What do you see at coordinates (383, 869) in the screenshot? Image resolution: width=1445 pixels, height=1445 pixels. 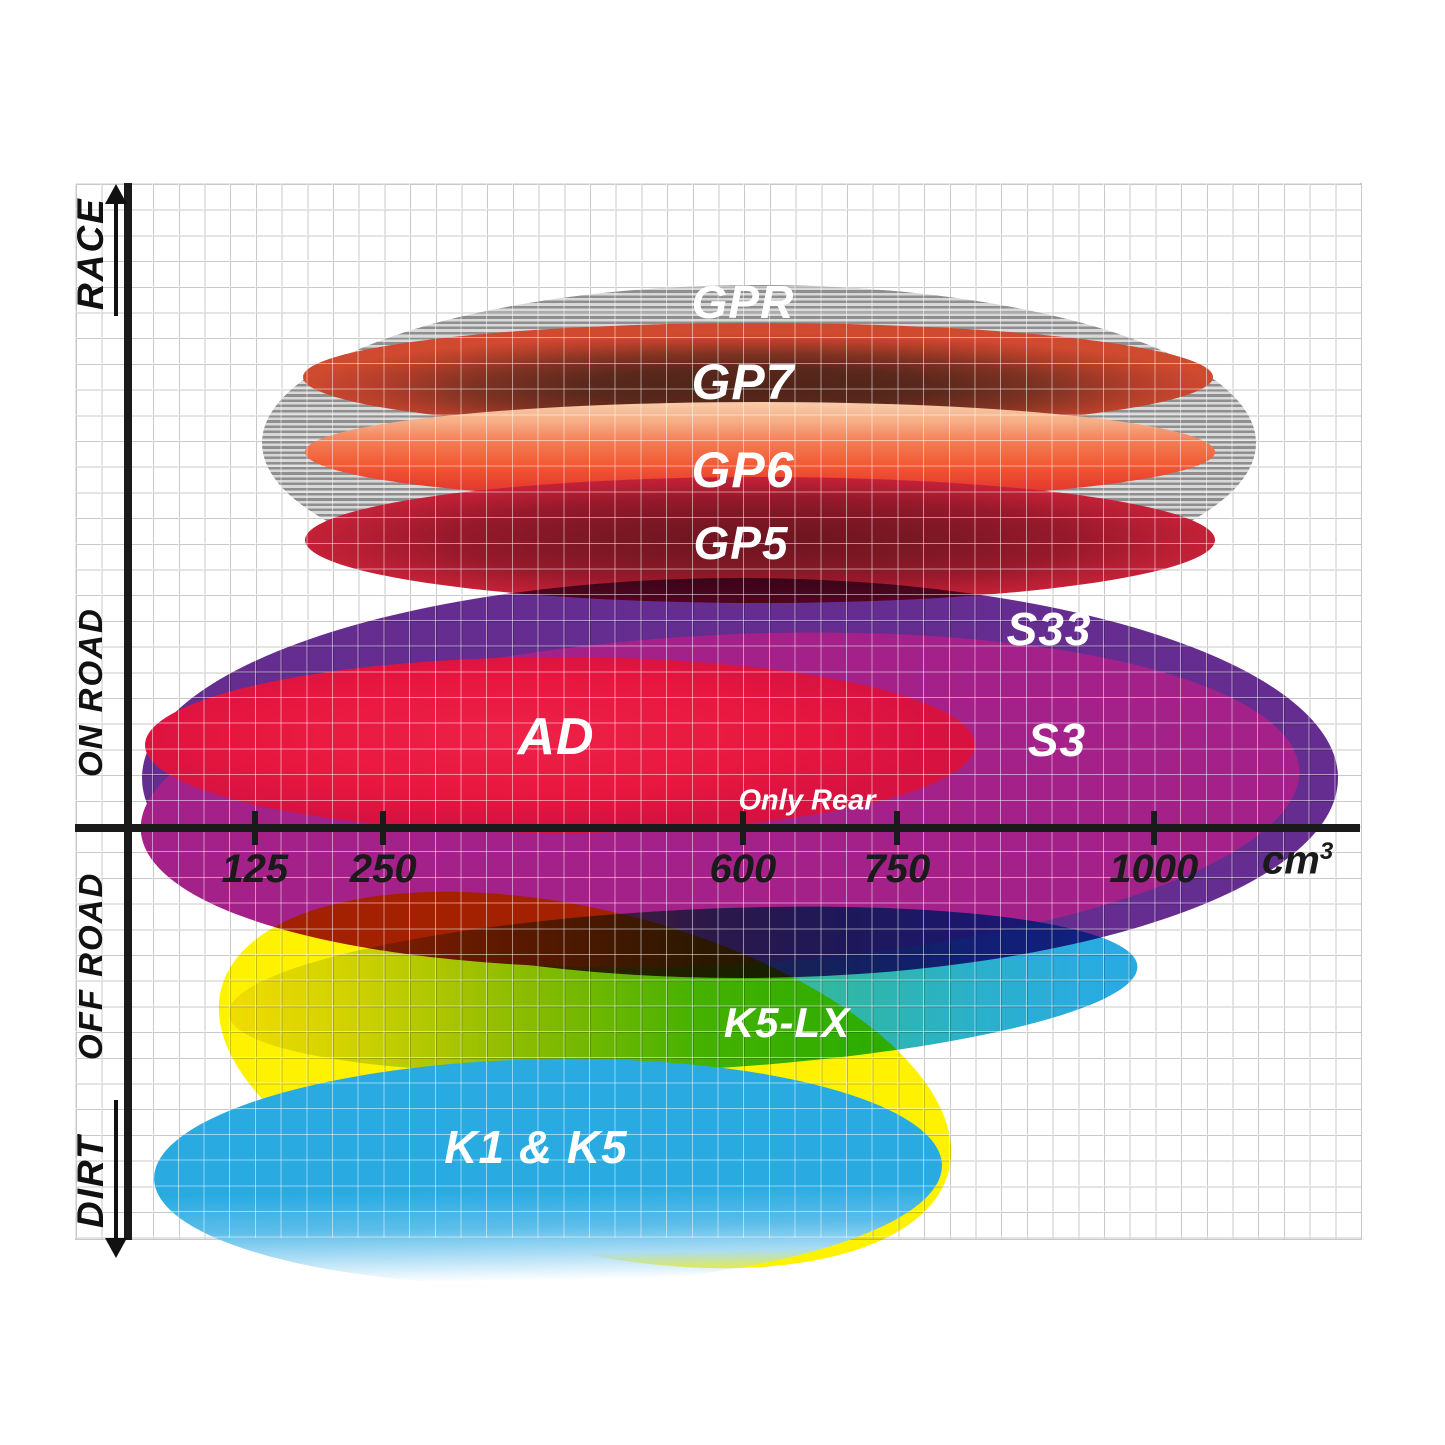 I see `x-tick-label-250: 250` at bounding box center [383, 869].